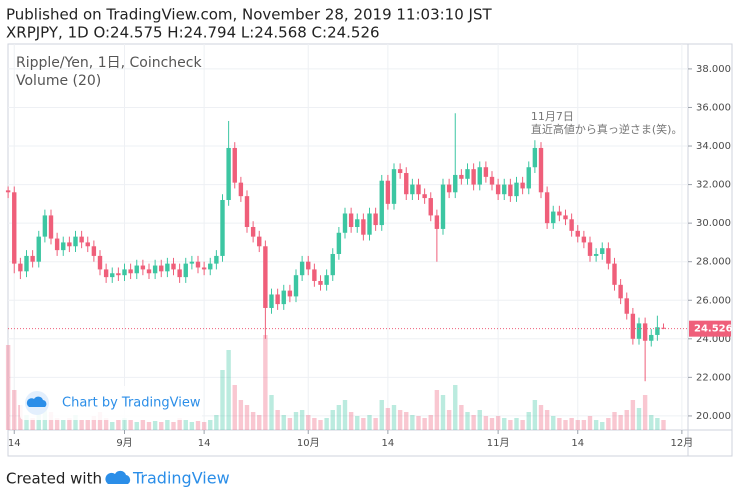  Describe the element at coordinates (682, 443) in the screenshot. I see `x-tick-label: 12月` at that location.